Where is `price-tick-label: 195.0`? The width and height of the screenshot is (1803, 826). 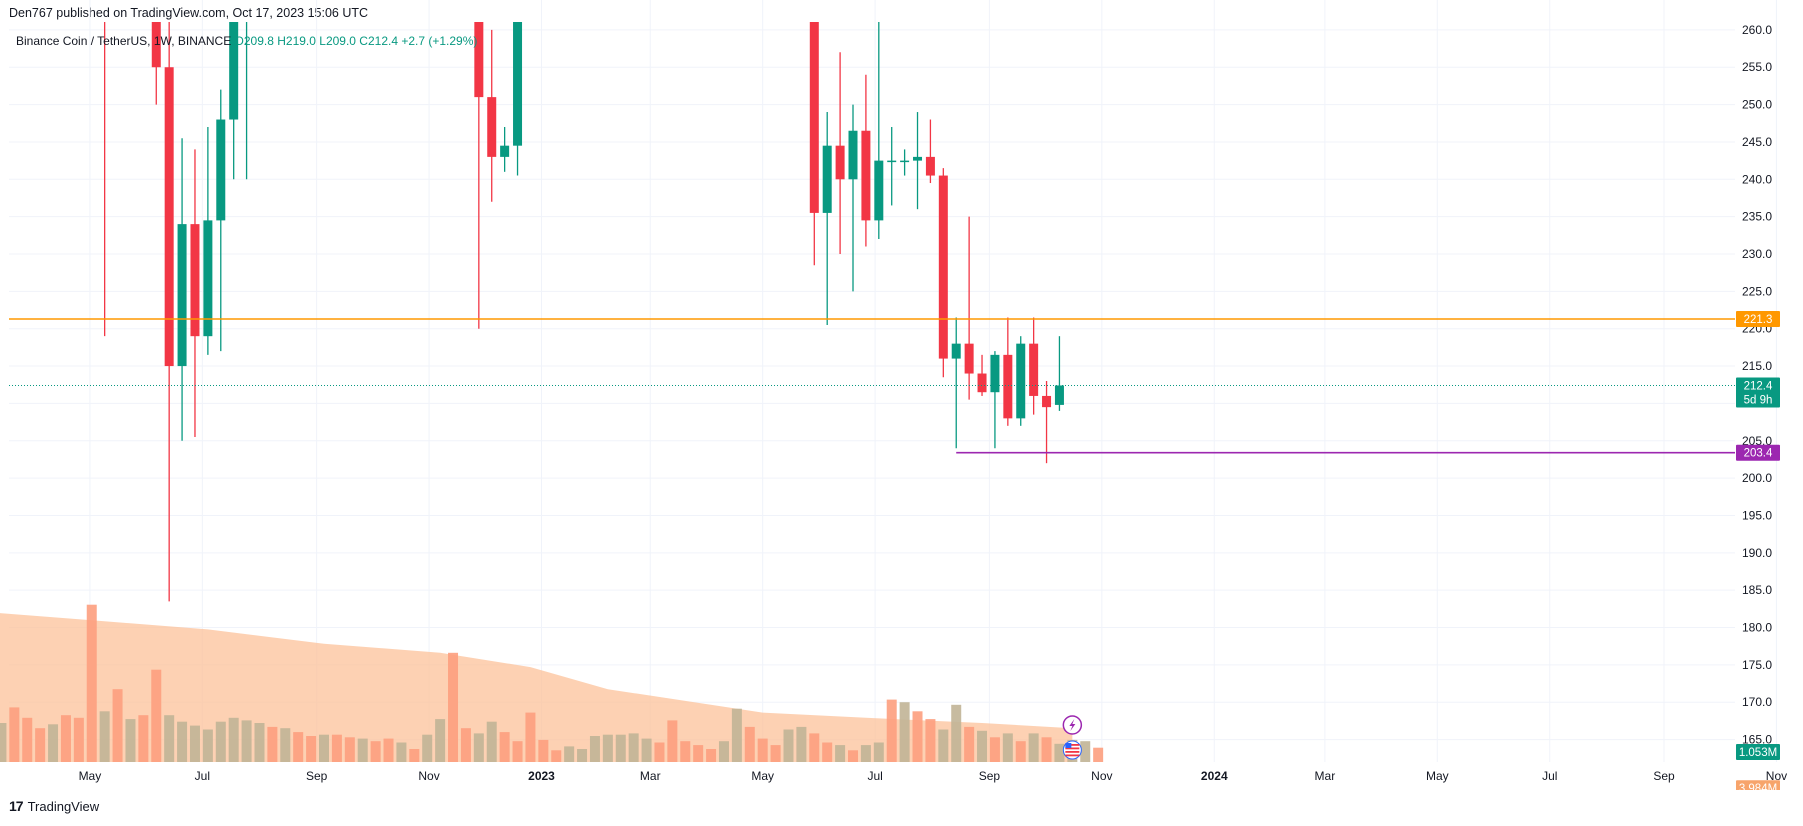 price-tick-label: 195.0 is located at coordinates (1757, 515).